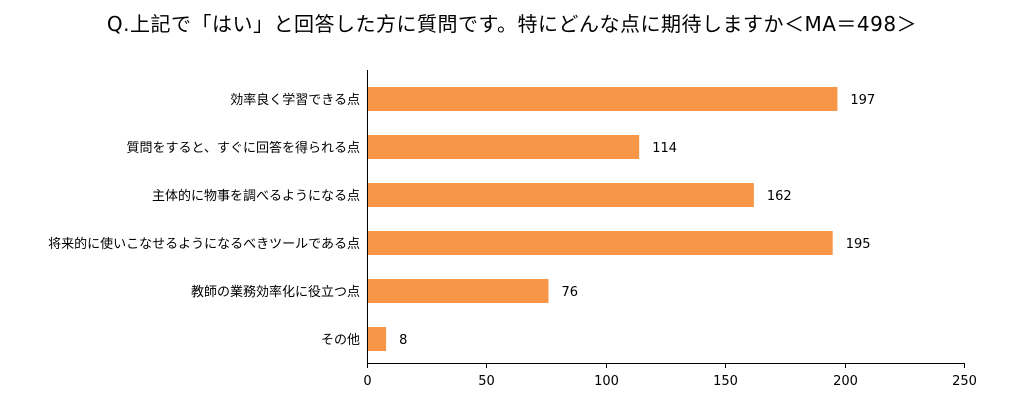 The image size is (1024, 419). Describe the element at coordinates (204, 244) in the screenshot. I see `category-label-4: 将来的に使いこなせるようになるべきツールである点` at that location.